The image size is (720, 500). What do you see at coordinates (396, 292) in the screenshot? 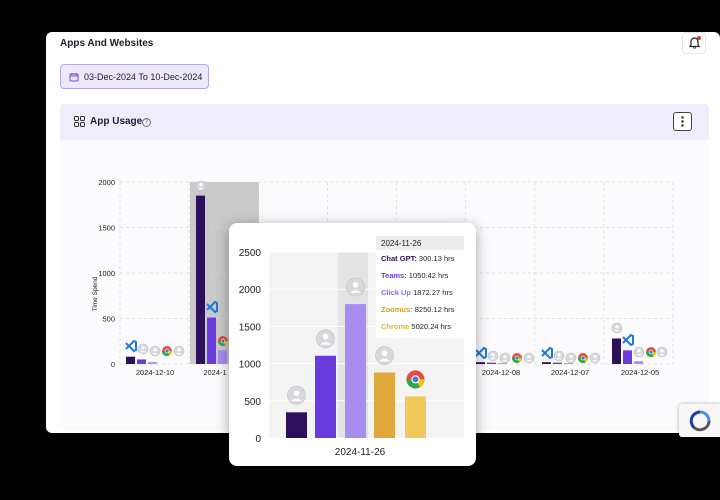
I see `tooltip-app-name: Click Up` at bounding box center [396, 292].